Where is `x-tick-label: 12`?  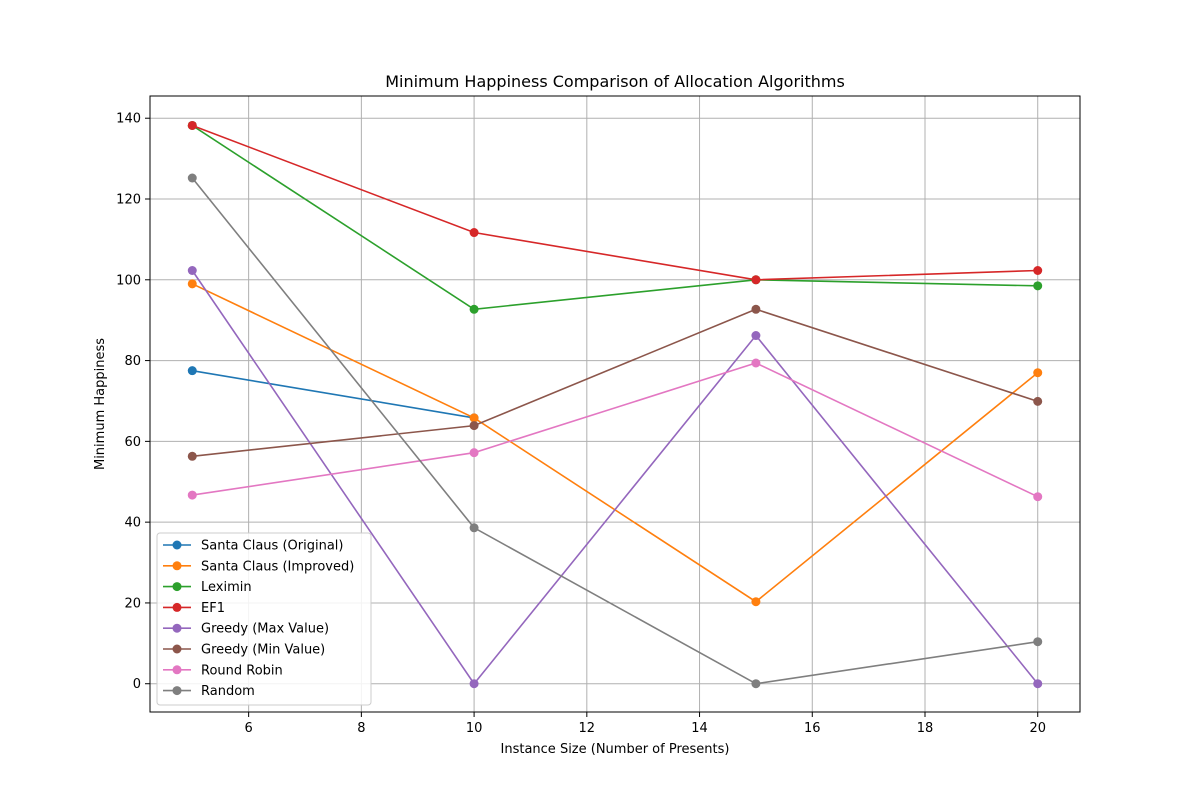 x-tick-label: 12 is located at coordinates (587, 728).